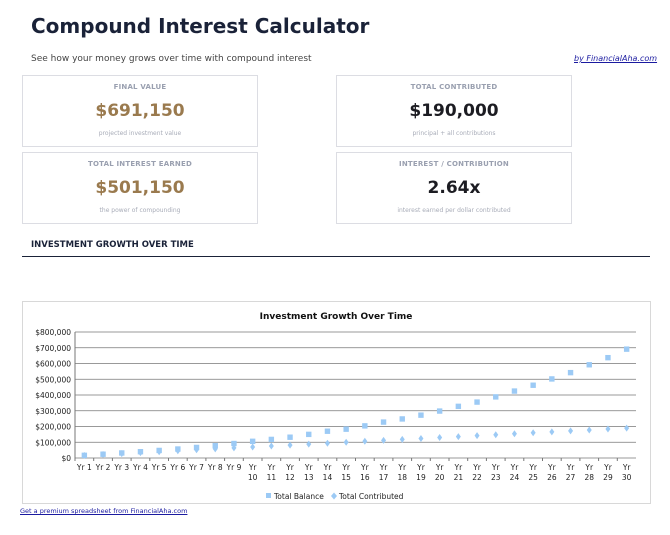 The height and width of the screenshot is (535, 670). I want to click on y-tick-label: $200,000, so click(53, 427).